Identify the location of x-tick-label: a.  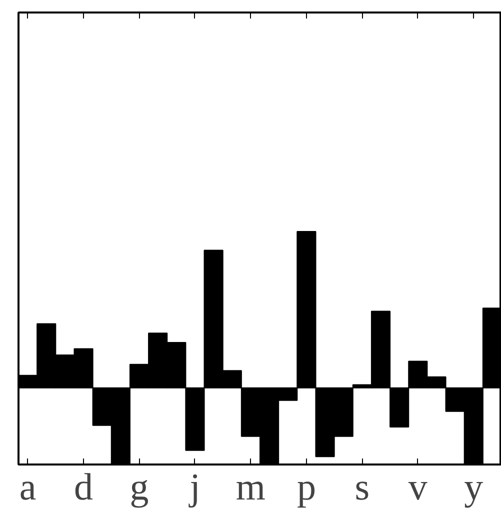
(27, 487).